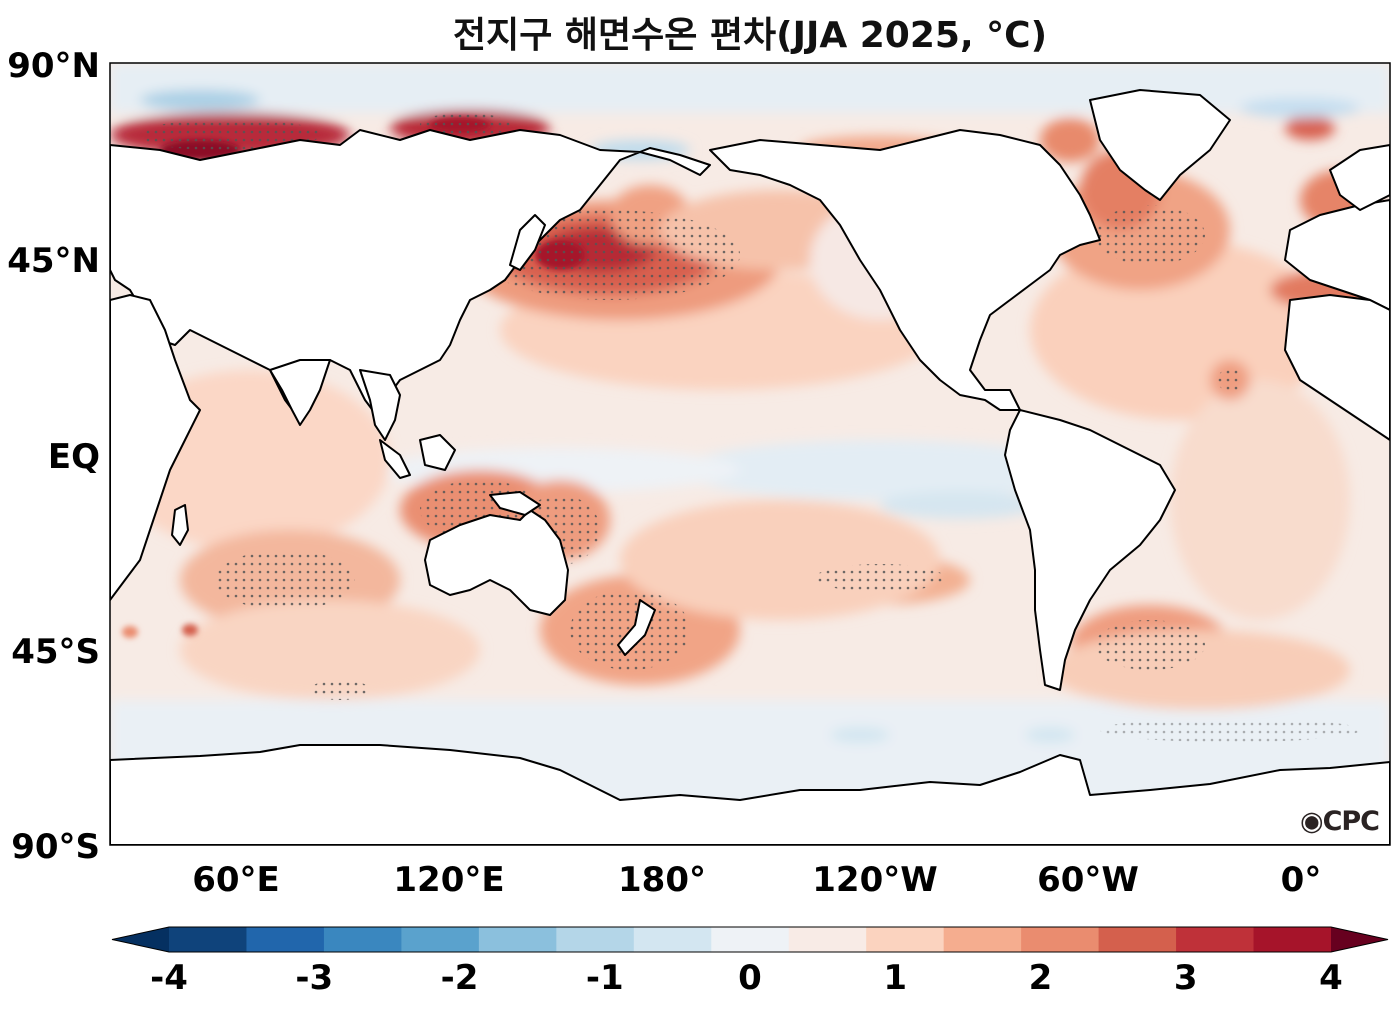 Image resolution: width=1400 pixels, height=1010 pixels. What do you see at coordinates (636, 627) in the screenshot?
I see `new-zealand-land` at bounding box center [636, 627].